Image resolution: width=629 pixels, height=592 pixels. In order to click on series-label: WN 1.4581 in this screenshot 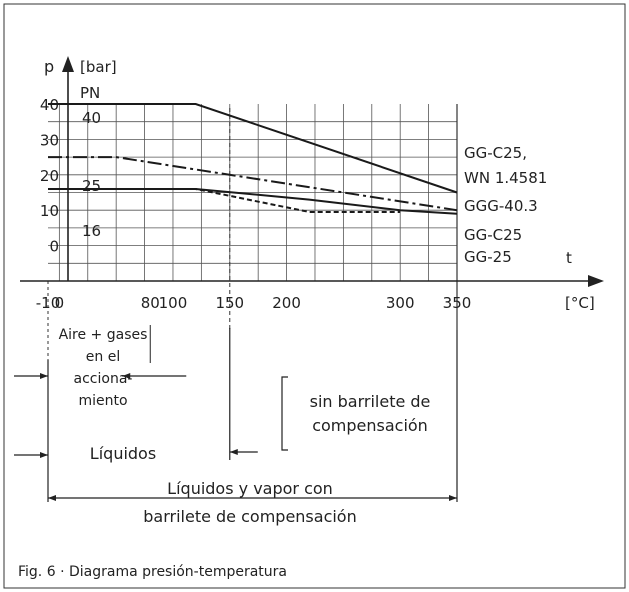, I will do `click(505, 178)`.